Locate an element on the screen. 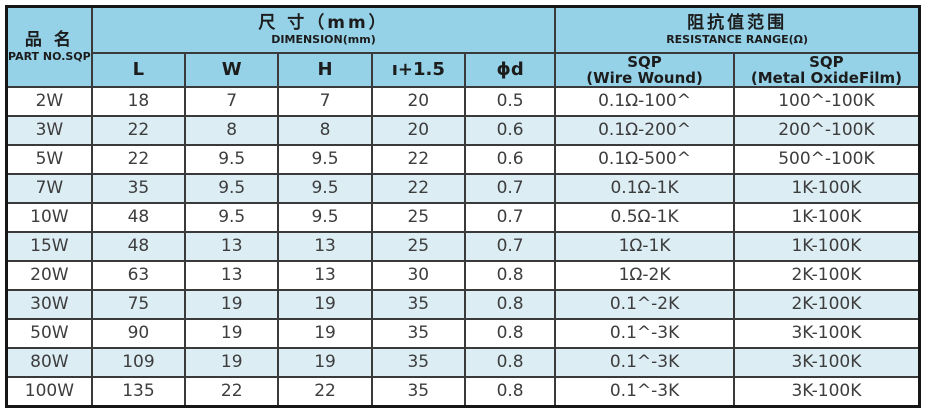 The width and height of the screenshot is (926, 415). dimension-header-zh: 尺 寸（mm） is located at coordinates (323, 23).